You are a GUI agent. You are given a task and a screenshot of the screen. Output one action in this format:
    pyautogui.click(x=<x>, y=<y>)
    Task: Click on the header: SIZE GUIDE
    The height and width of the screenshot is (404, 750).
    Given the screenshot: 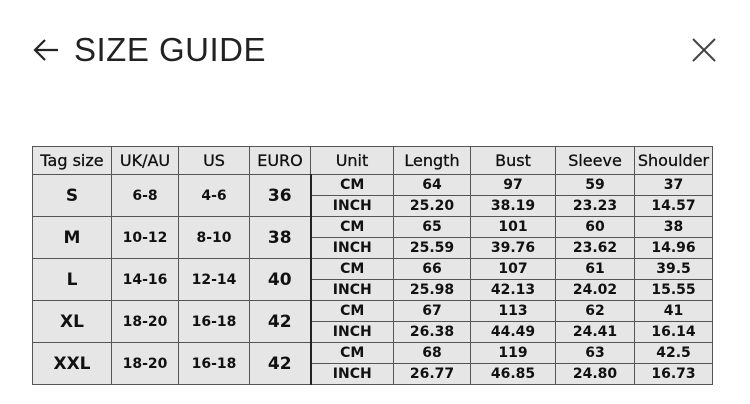 What is the action you would take?
    pyautogui.click(x=148, y=50)
    